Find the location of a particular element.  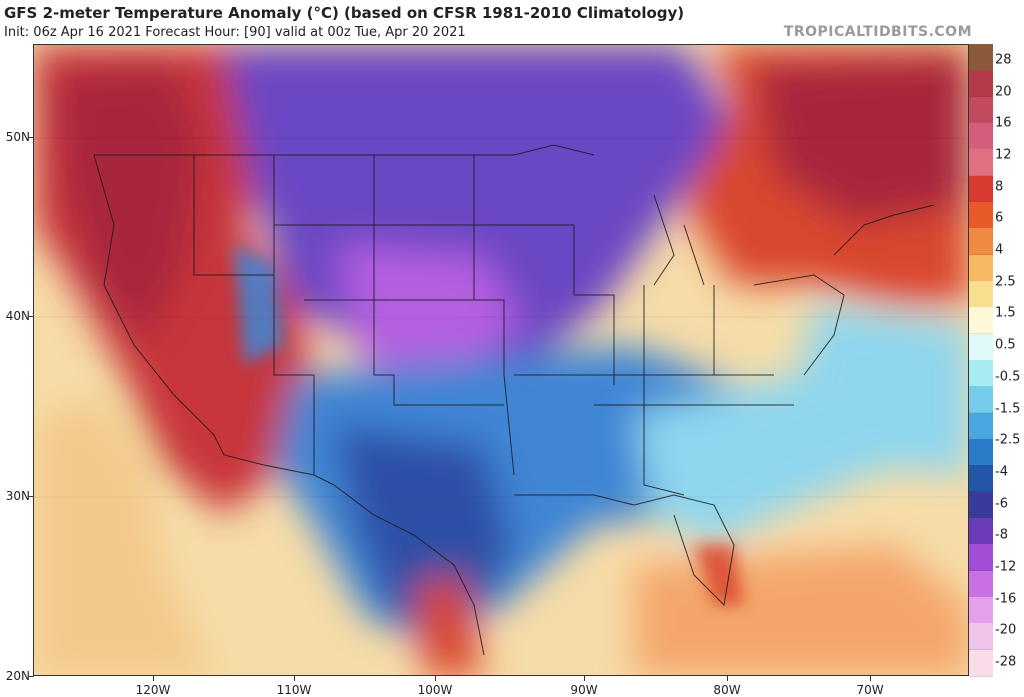

colorbar-label: 16 is located at coordinates (1003, 123).